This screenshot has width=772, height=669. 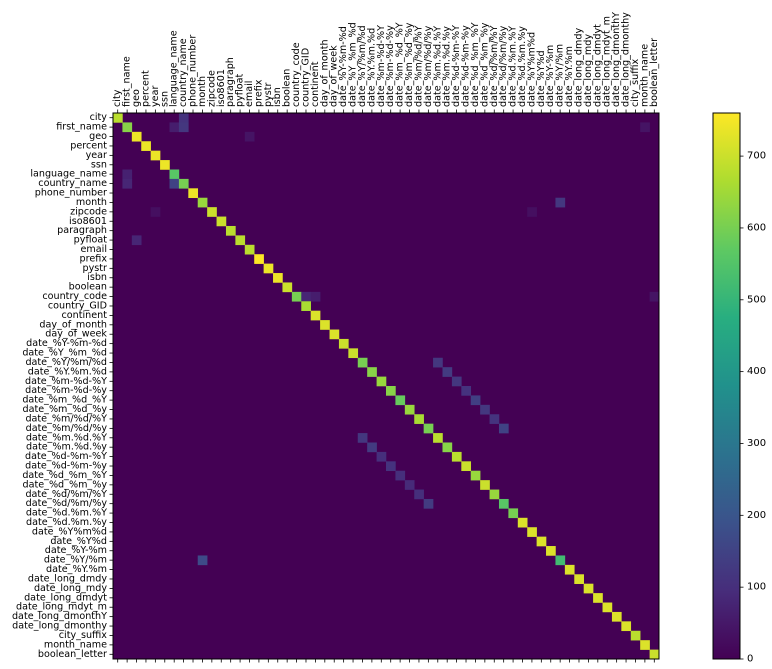 I want to click on column-label: date_%Y%d, so click(x=541, y=78).